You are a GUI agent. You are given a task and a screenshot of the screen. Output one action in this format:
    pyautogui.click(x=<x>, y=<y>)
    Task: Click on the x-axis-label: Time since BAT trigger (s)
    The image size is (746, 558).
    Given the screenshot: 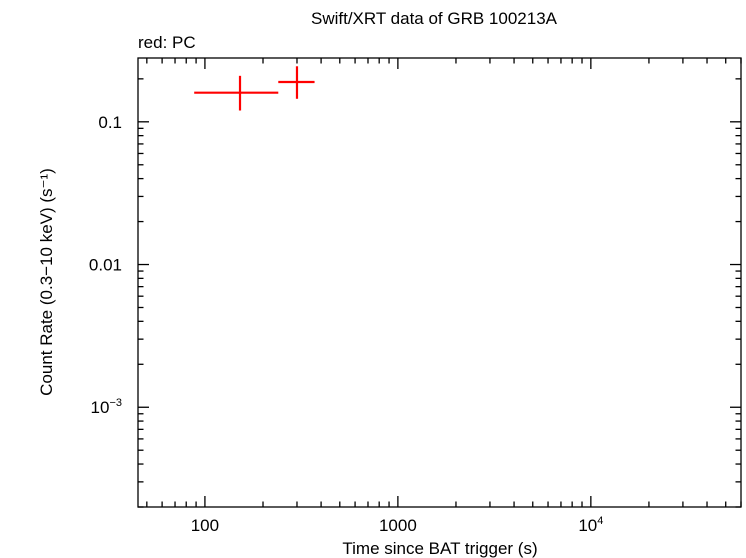 What is the action you would take?
    pyautogui.click(x=439, y=548)
    